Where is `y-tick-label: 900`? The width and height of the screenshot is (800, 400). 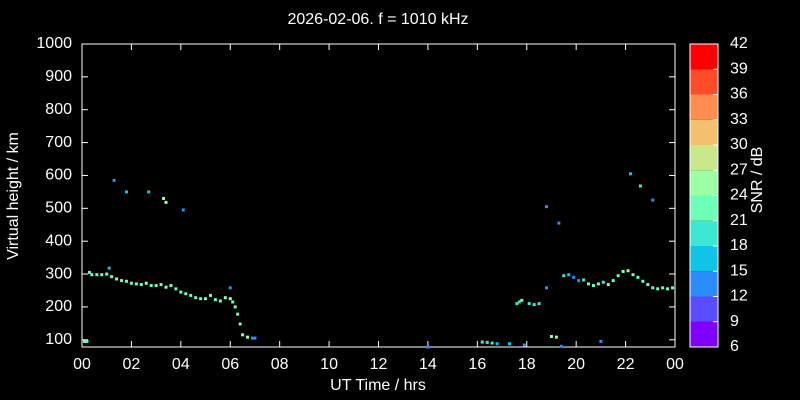 y-tick-label: 900 is located at coordinates (58, 76).